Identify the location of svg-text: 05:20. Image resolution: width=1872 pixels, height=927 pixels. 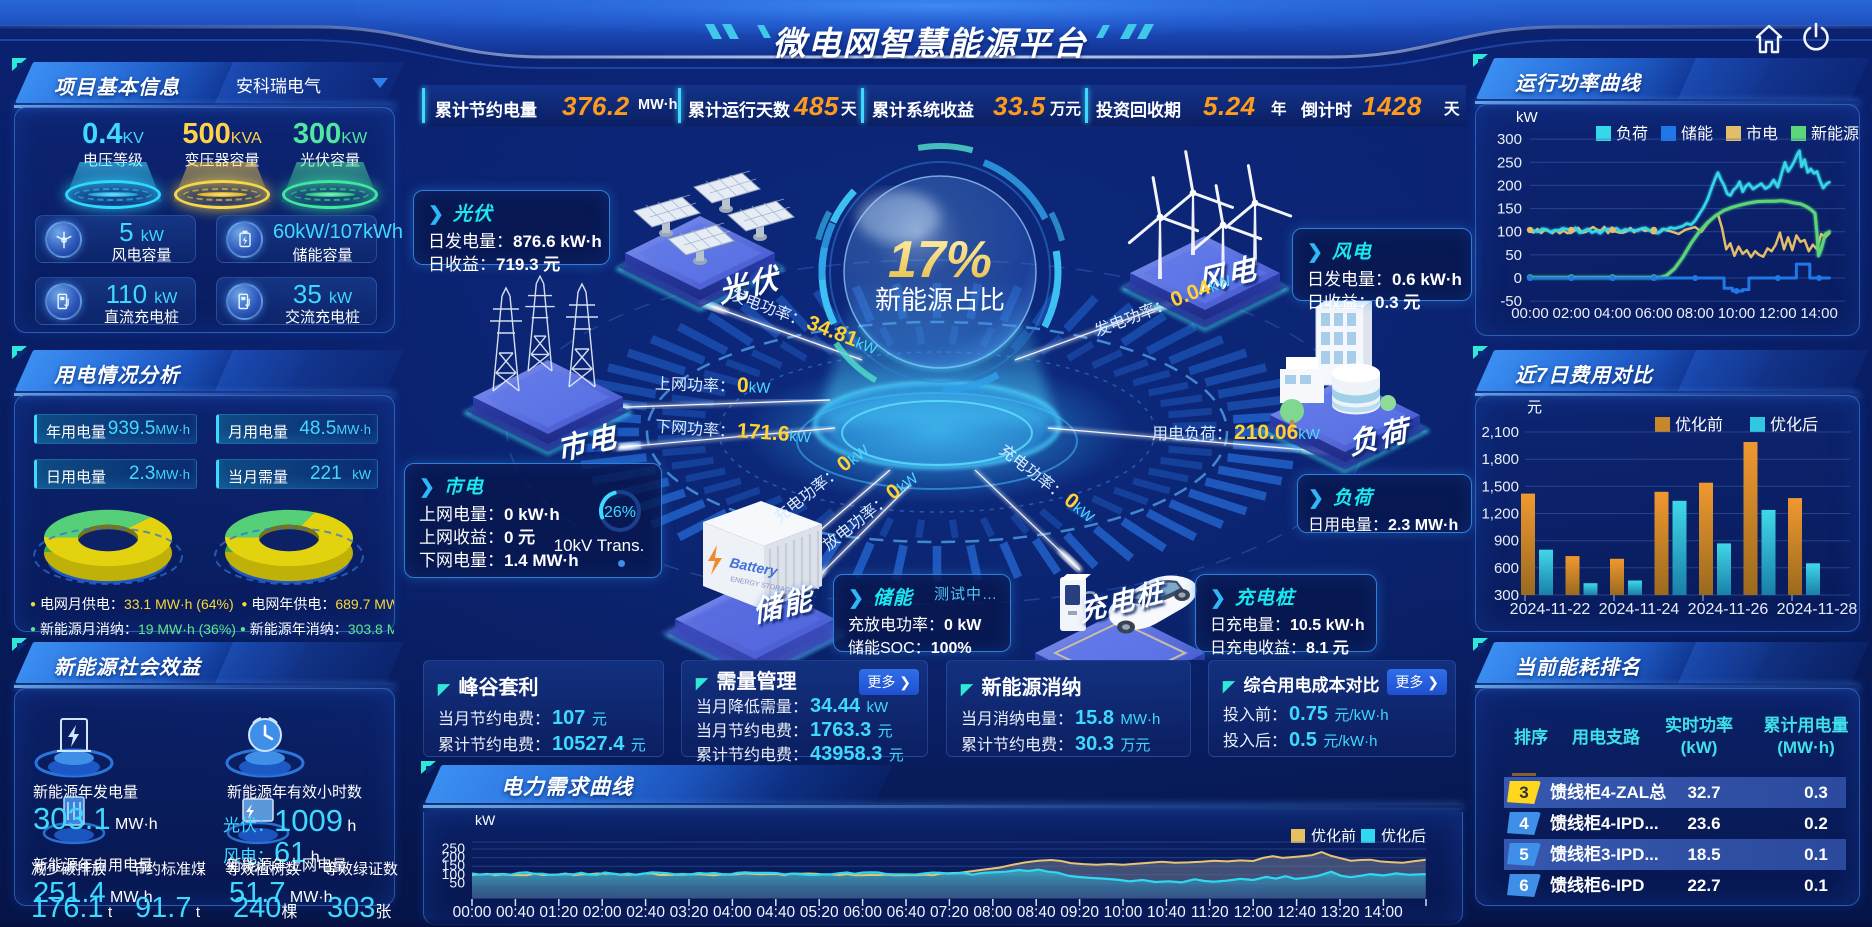
(819, 912).